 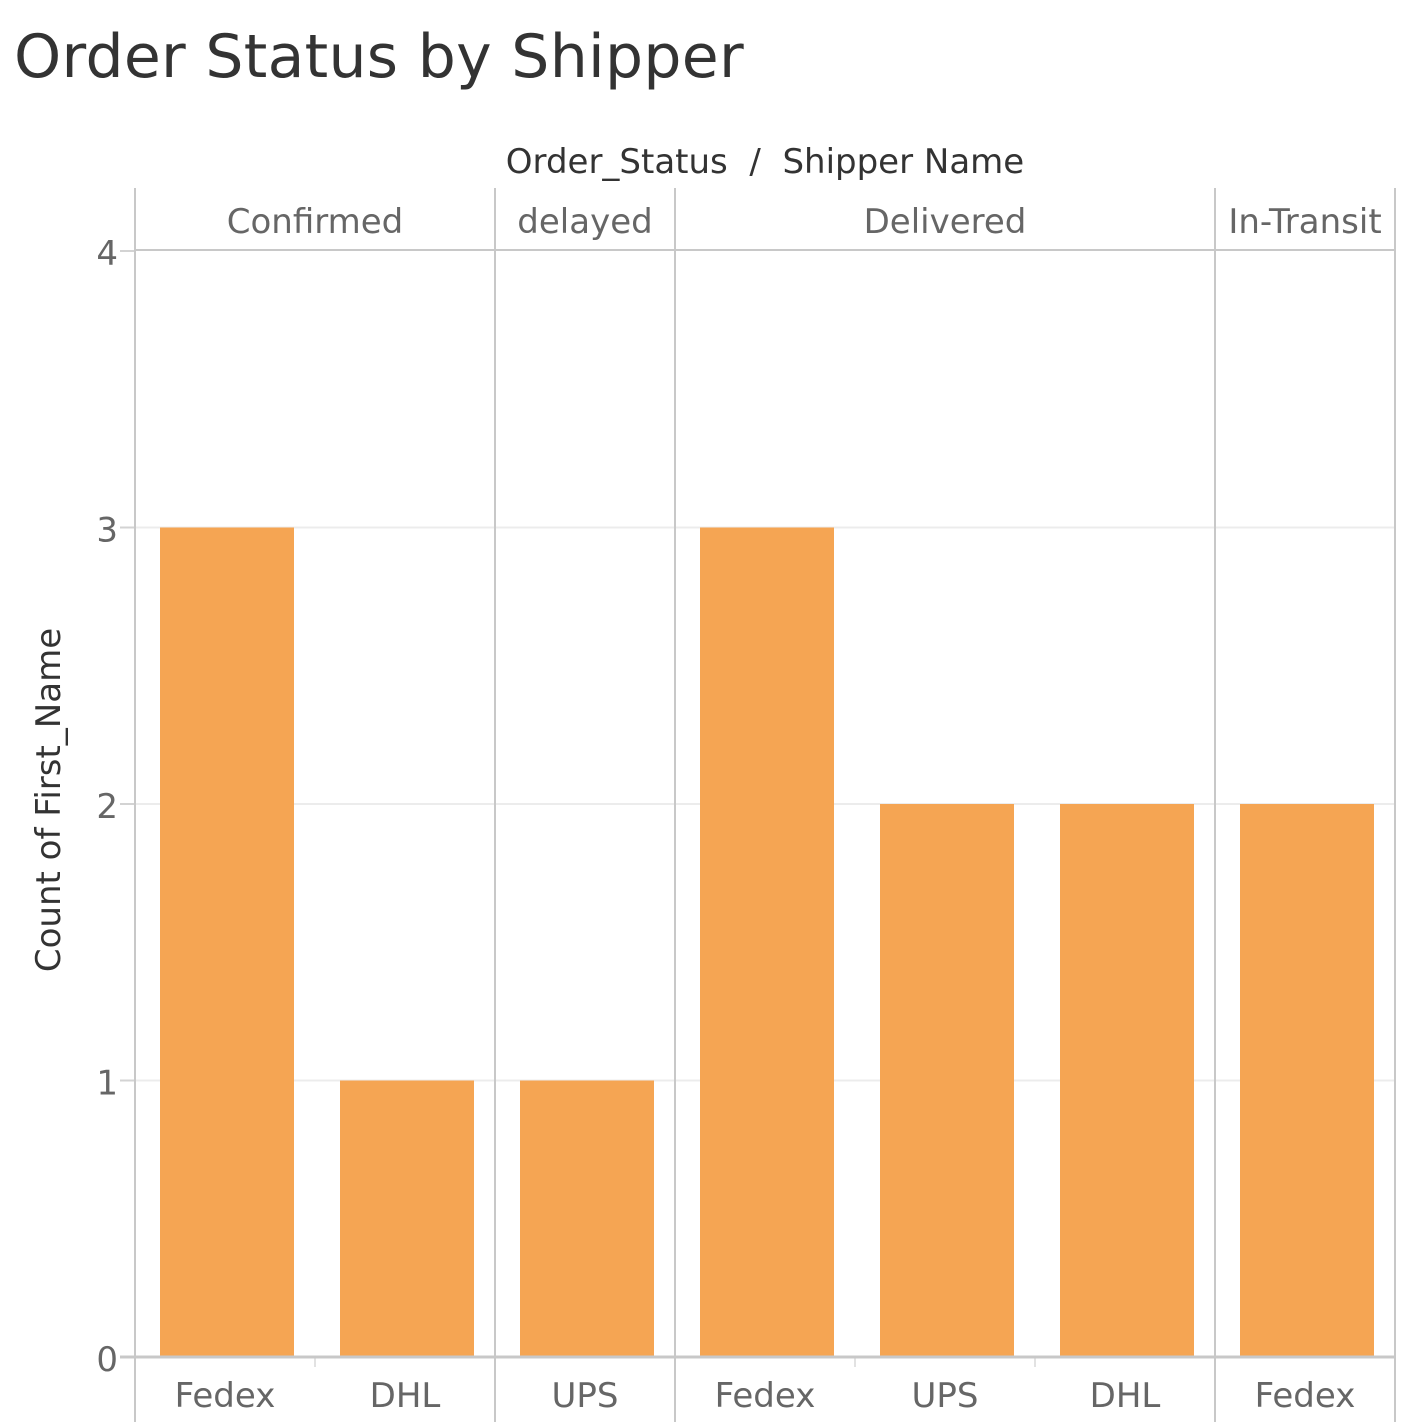 What do you see at coordinates (107, 531) in the screenshot?
I see `y-tick-label-3: 3` at bounding box center [107, 531].